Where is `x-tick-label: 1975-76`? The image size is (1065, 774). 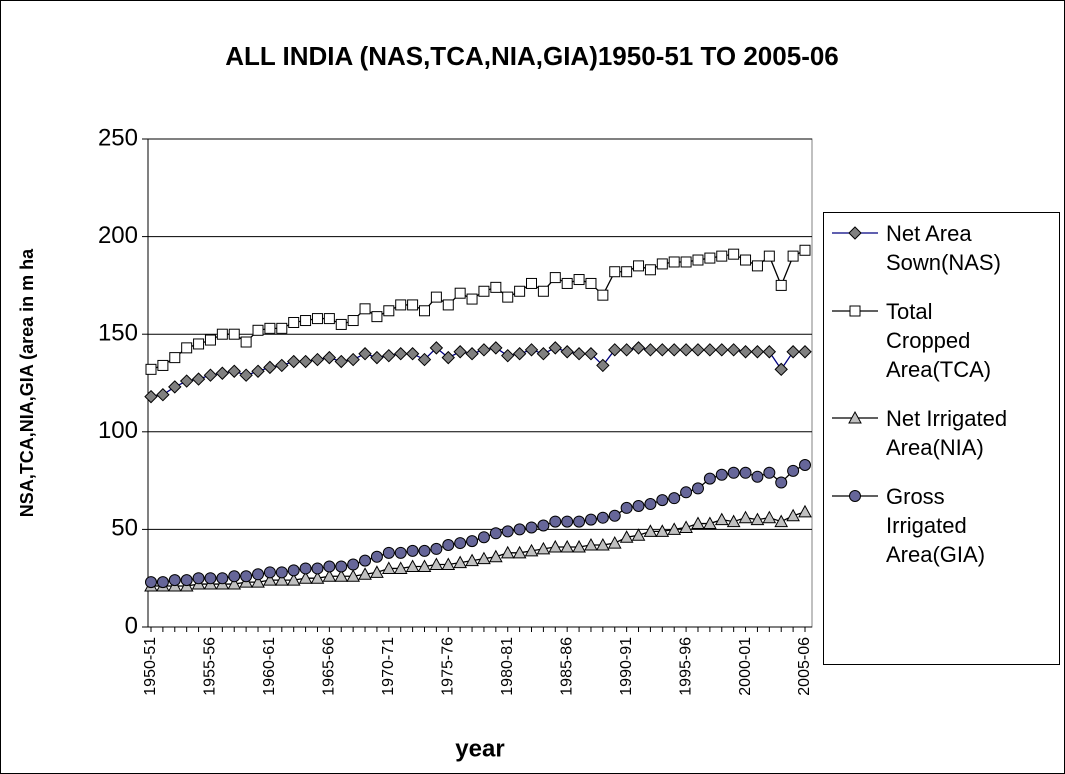 x-tick-label: 1975-76 is located at coordinates (447, 666).